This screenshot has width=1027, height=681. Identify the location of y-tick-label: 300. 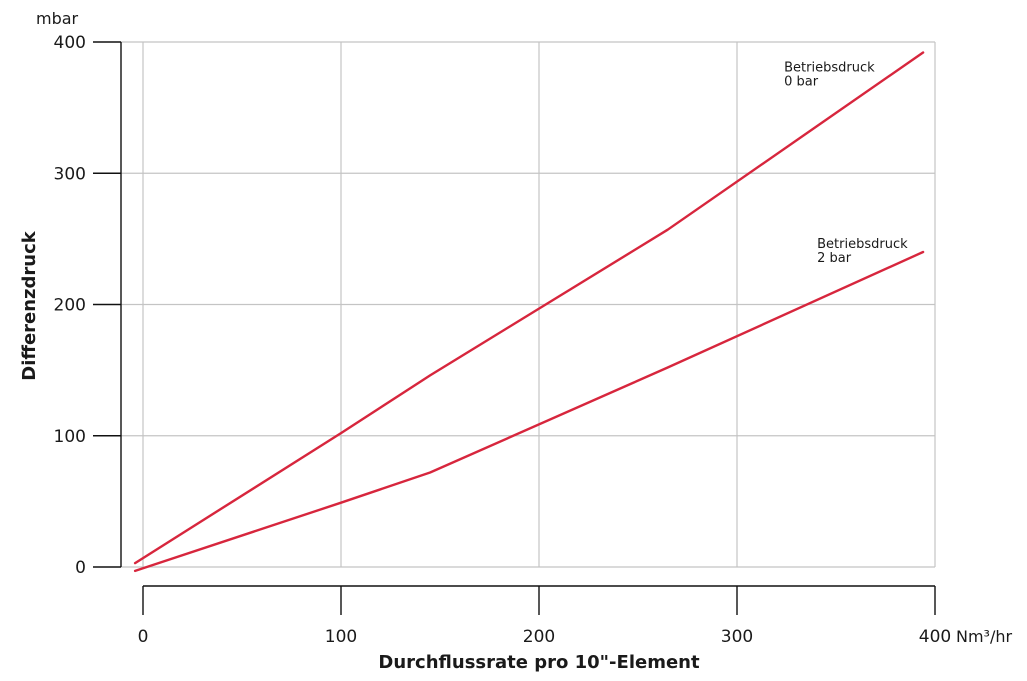
(70, 174).